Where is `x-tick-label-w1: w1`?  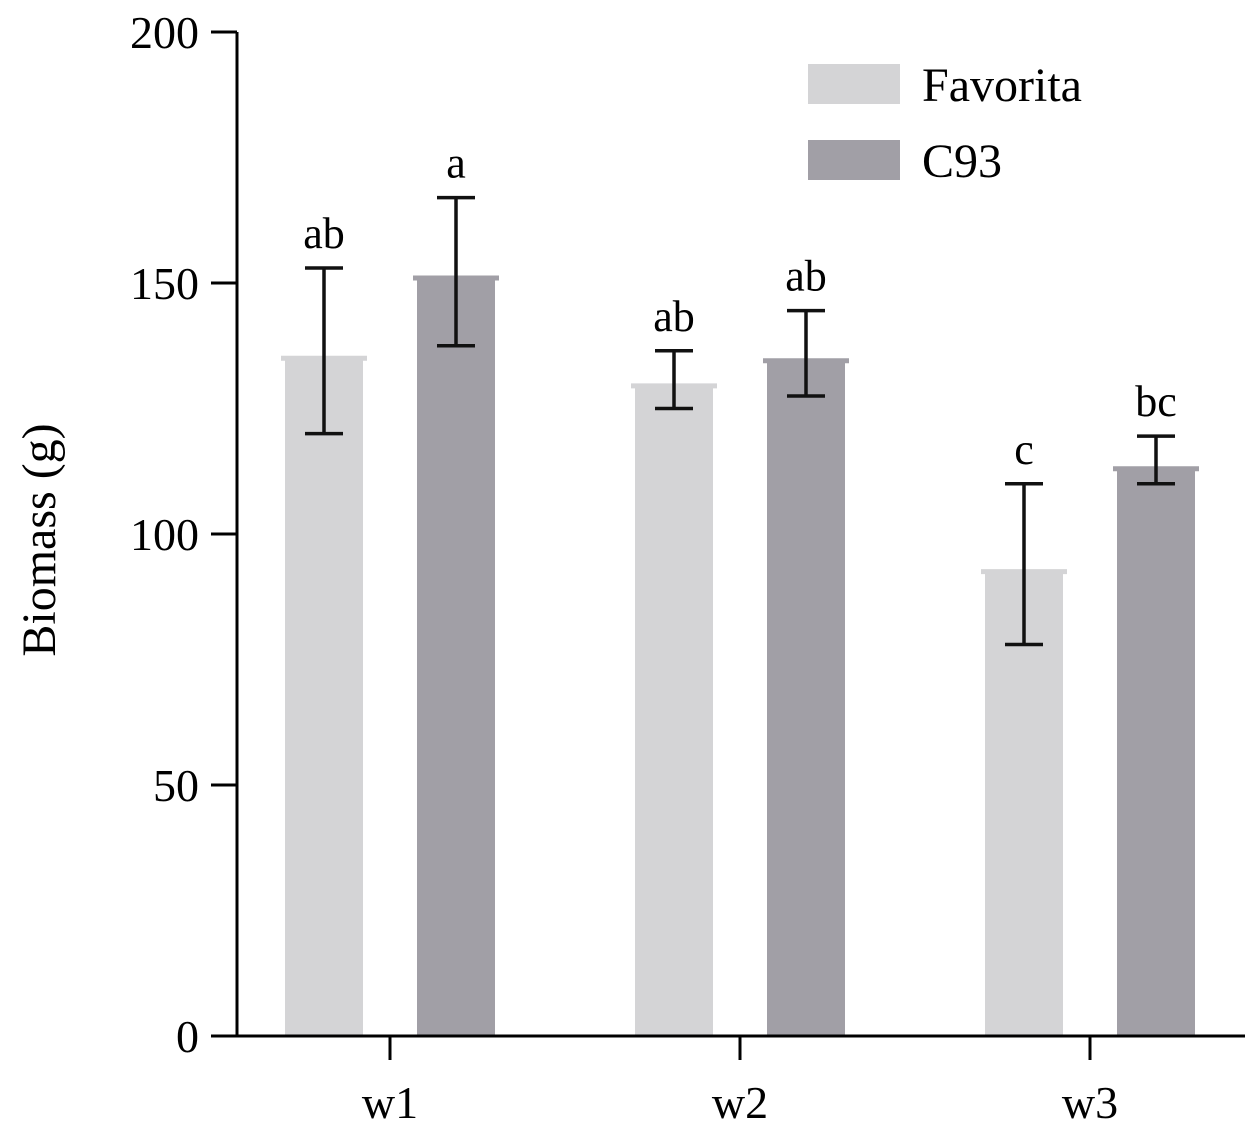 x-tick-label-w1: w1 is located at coordinates (390, 1102).